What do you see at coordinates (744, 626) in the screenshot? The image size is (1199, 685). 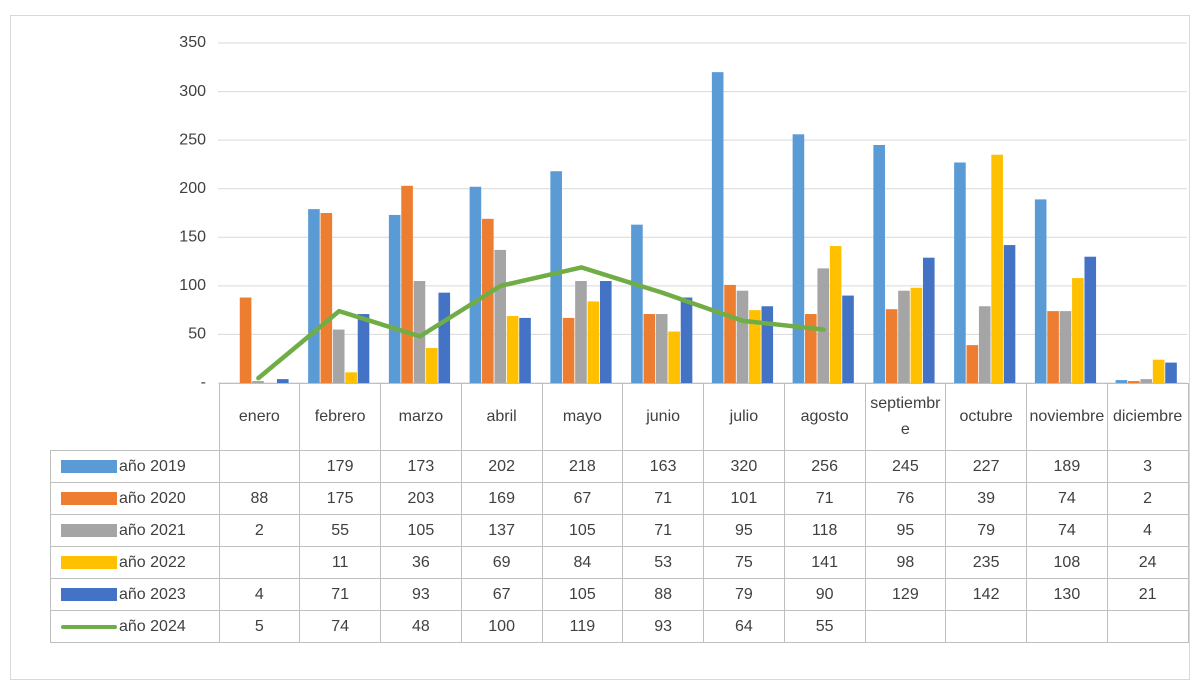 I see `value-cell: 64` at bounding box center [744, 626].